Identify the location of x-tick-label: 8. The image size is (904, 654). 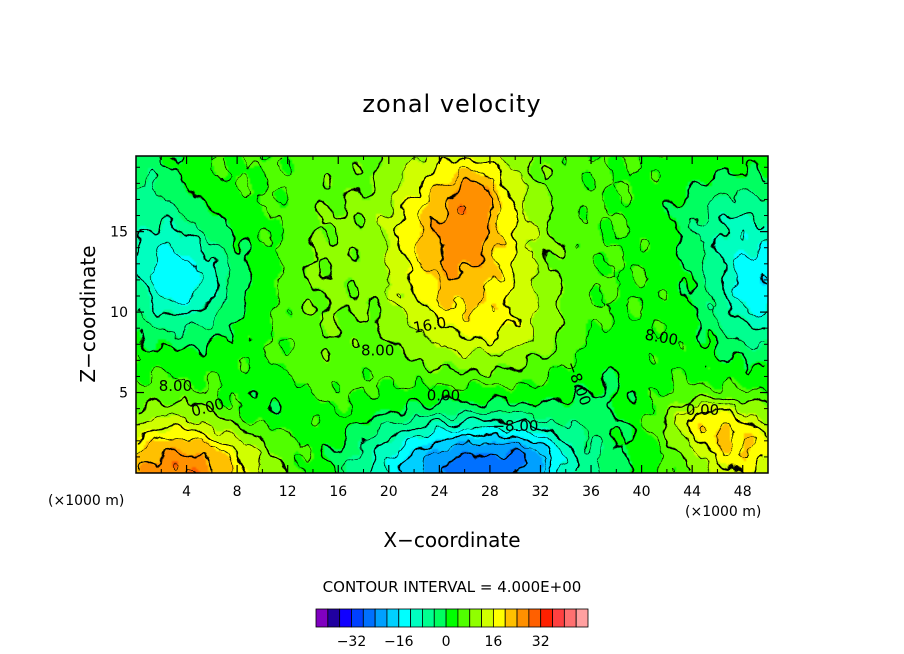
(237, 492).